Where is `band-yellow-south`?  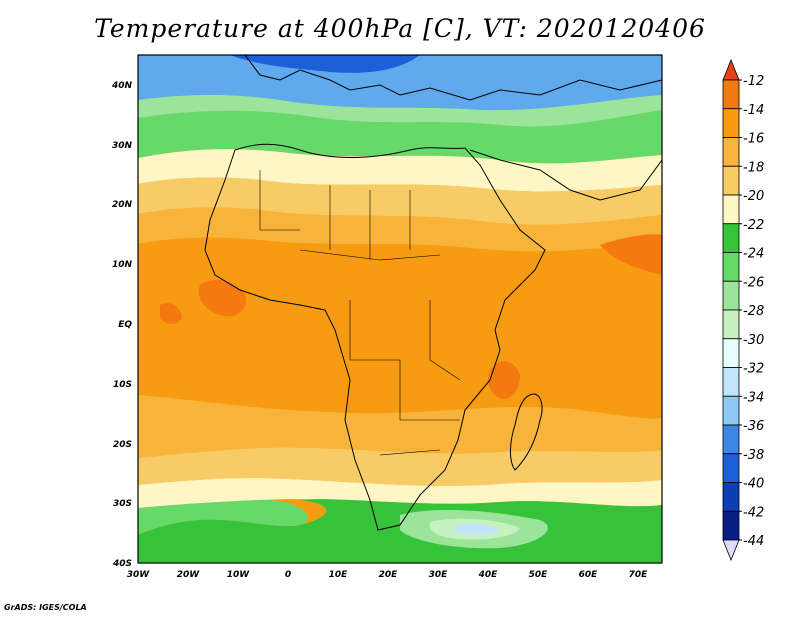
band-yellow-south is located at coordinates (400, 466).